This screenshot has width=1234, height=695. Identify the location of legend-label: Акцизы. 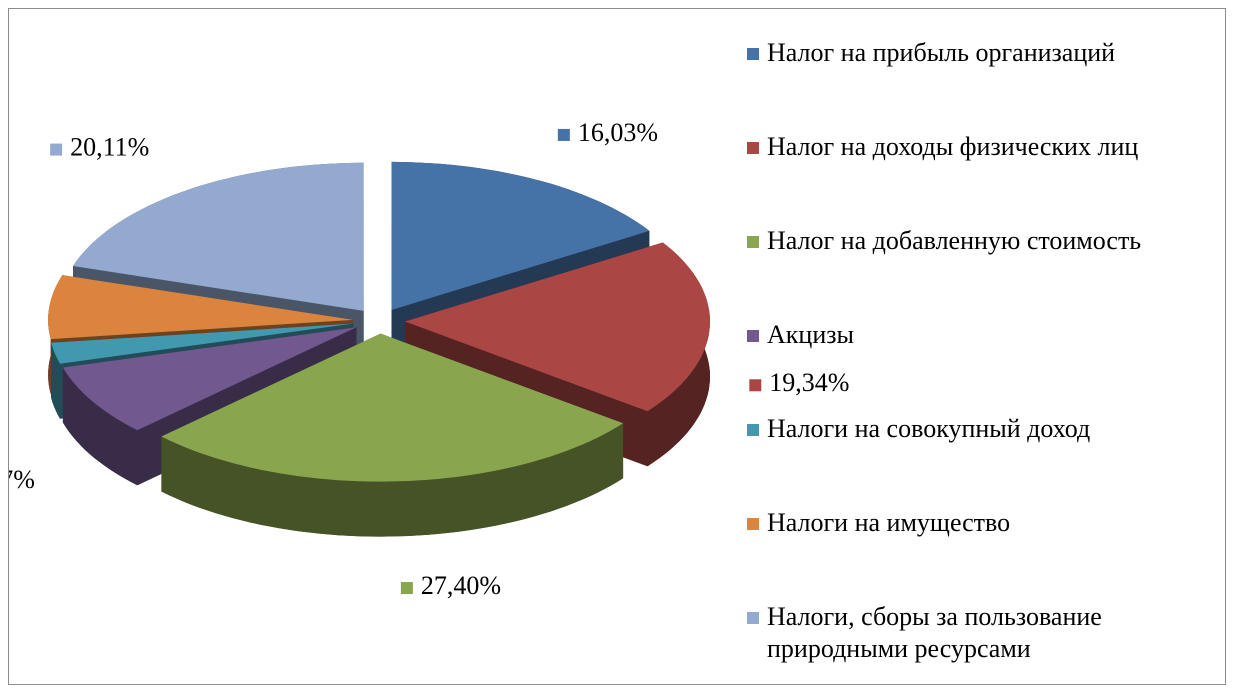
(810, 334).